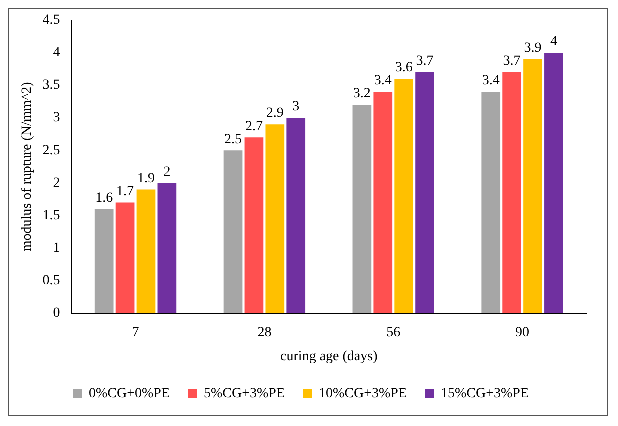  Describe the element at coordinates (51, 150) in the screenshot. I see `y-tick-label: 2.5` at that location.